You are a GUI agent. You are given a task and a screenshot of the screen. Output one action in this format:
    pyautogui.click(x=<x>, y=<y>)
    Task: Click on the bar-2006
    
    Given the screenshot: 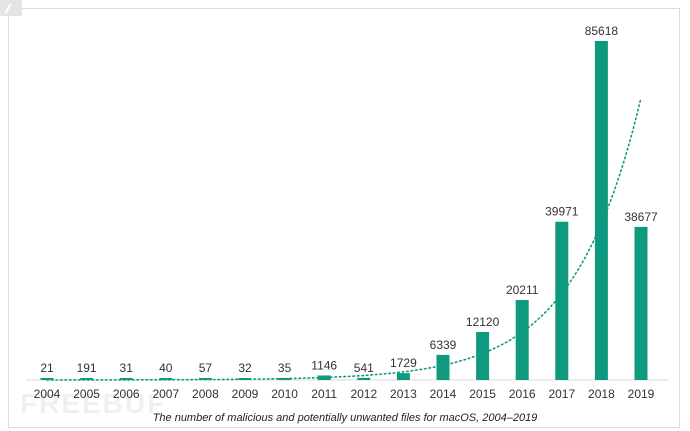 What is the action you would take?
    pyautogui.click(x=126, y=379)
    